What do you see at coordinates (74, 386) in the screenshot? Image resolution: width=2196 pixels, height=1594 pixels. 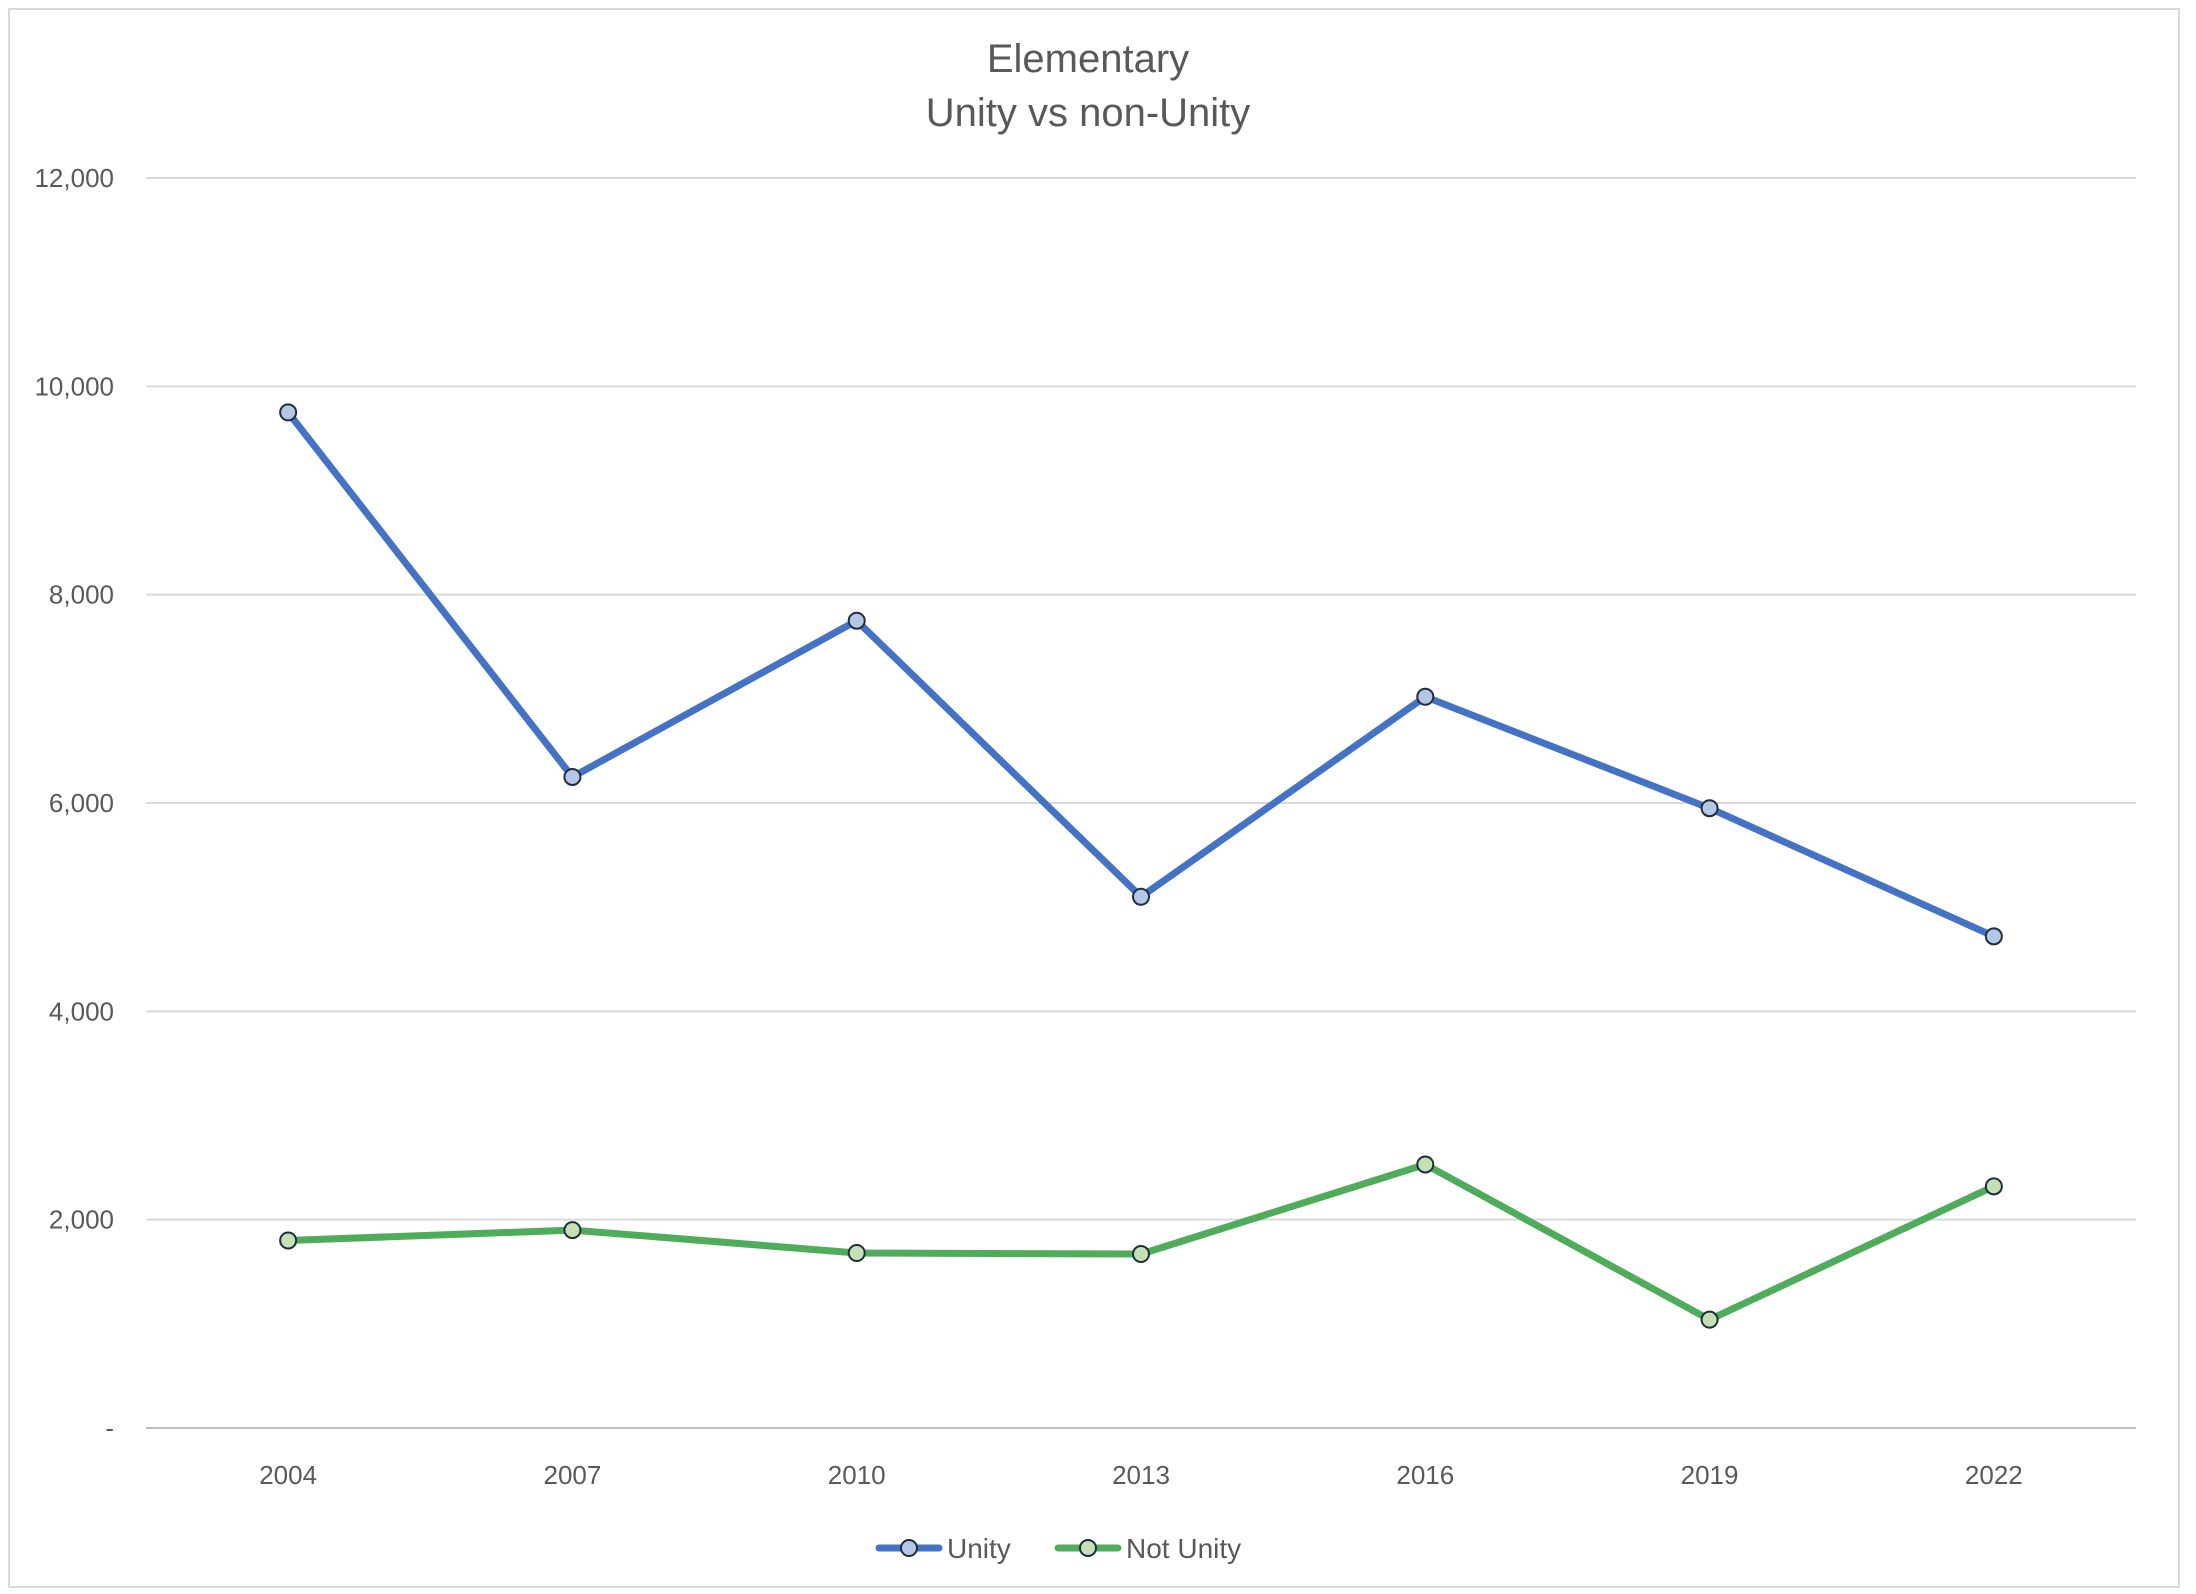 I see `y-tick-label: 10,000` at bounding box center [74, 386].